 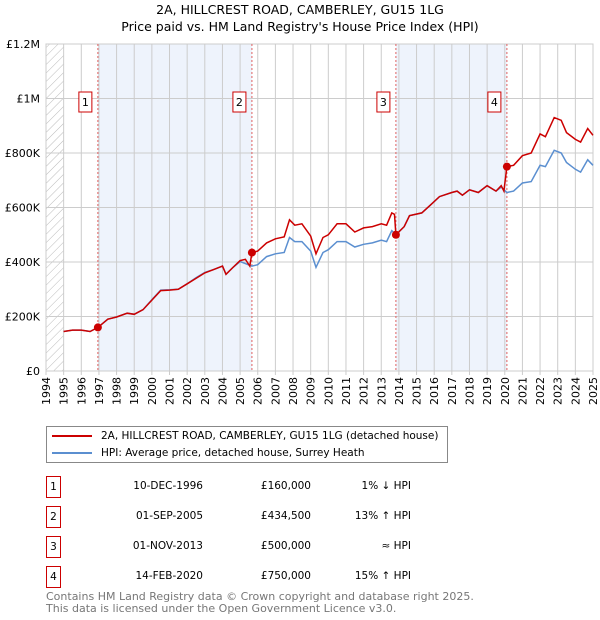 I want to click on table-row: 4 14-FEB-2020 £750,000 15% ↑ HPI, so click(x=246, y=577).